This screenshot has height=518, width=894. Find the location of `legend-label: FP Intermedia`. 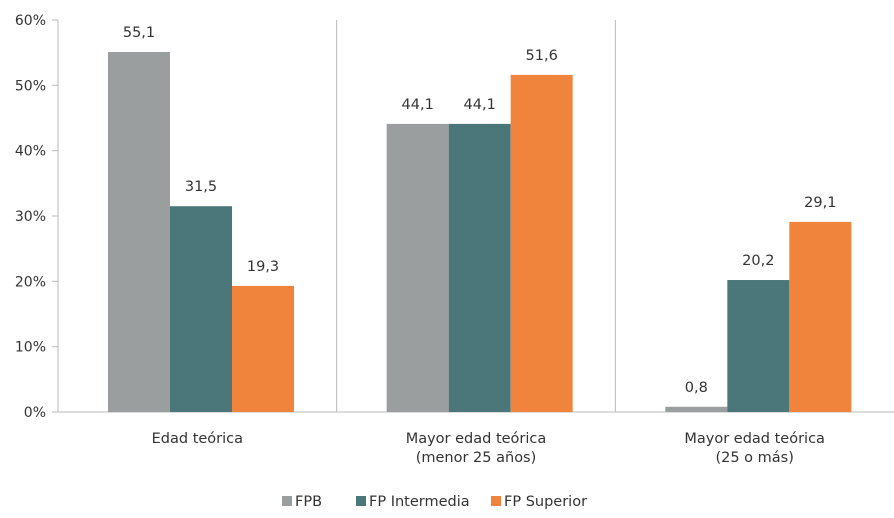

legend-label: FP Intermedia is located at coordinates (419, 502).